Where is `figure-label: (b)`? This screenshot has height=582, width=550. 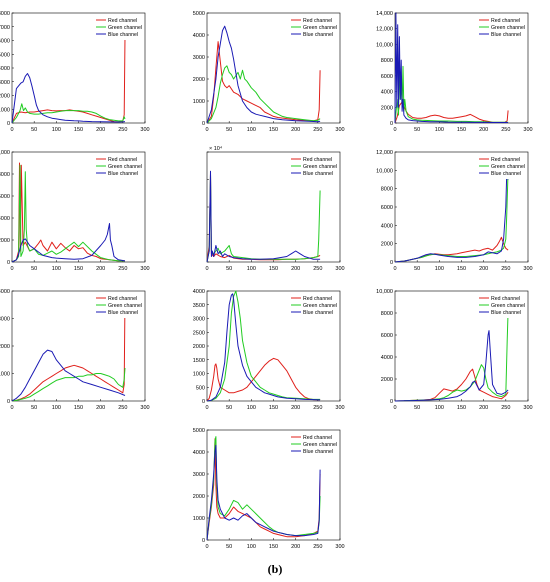 figure-label: (b) is located at coordinates (275, 569).